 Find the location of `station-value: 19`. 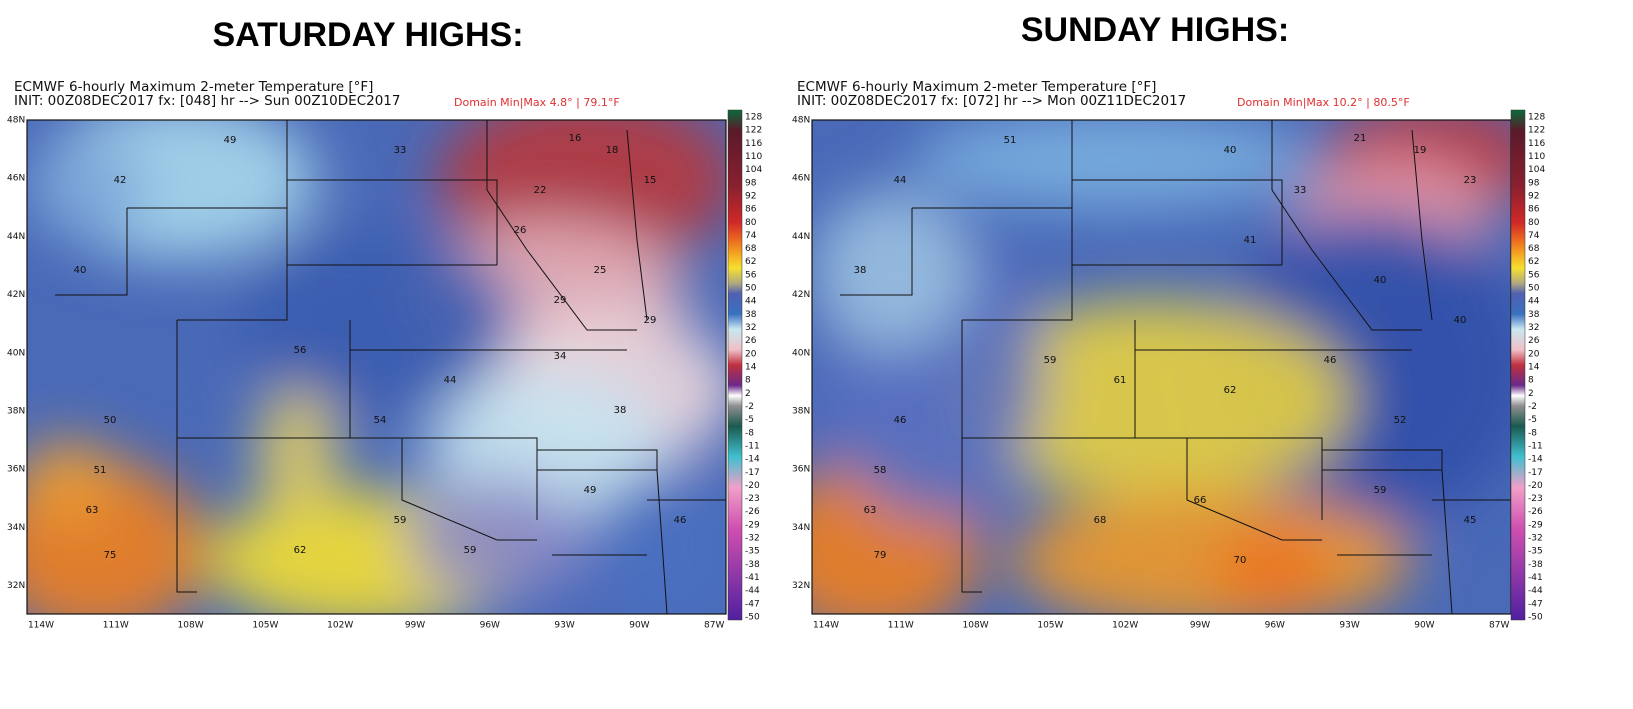

station-value: 19 is located at coordinates (1420, 150).